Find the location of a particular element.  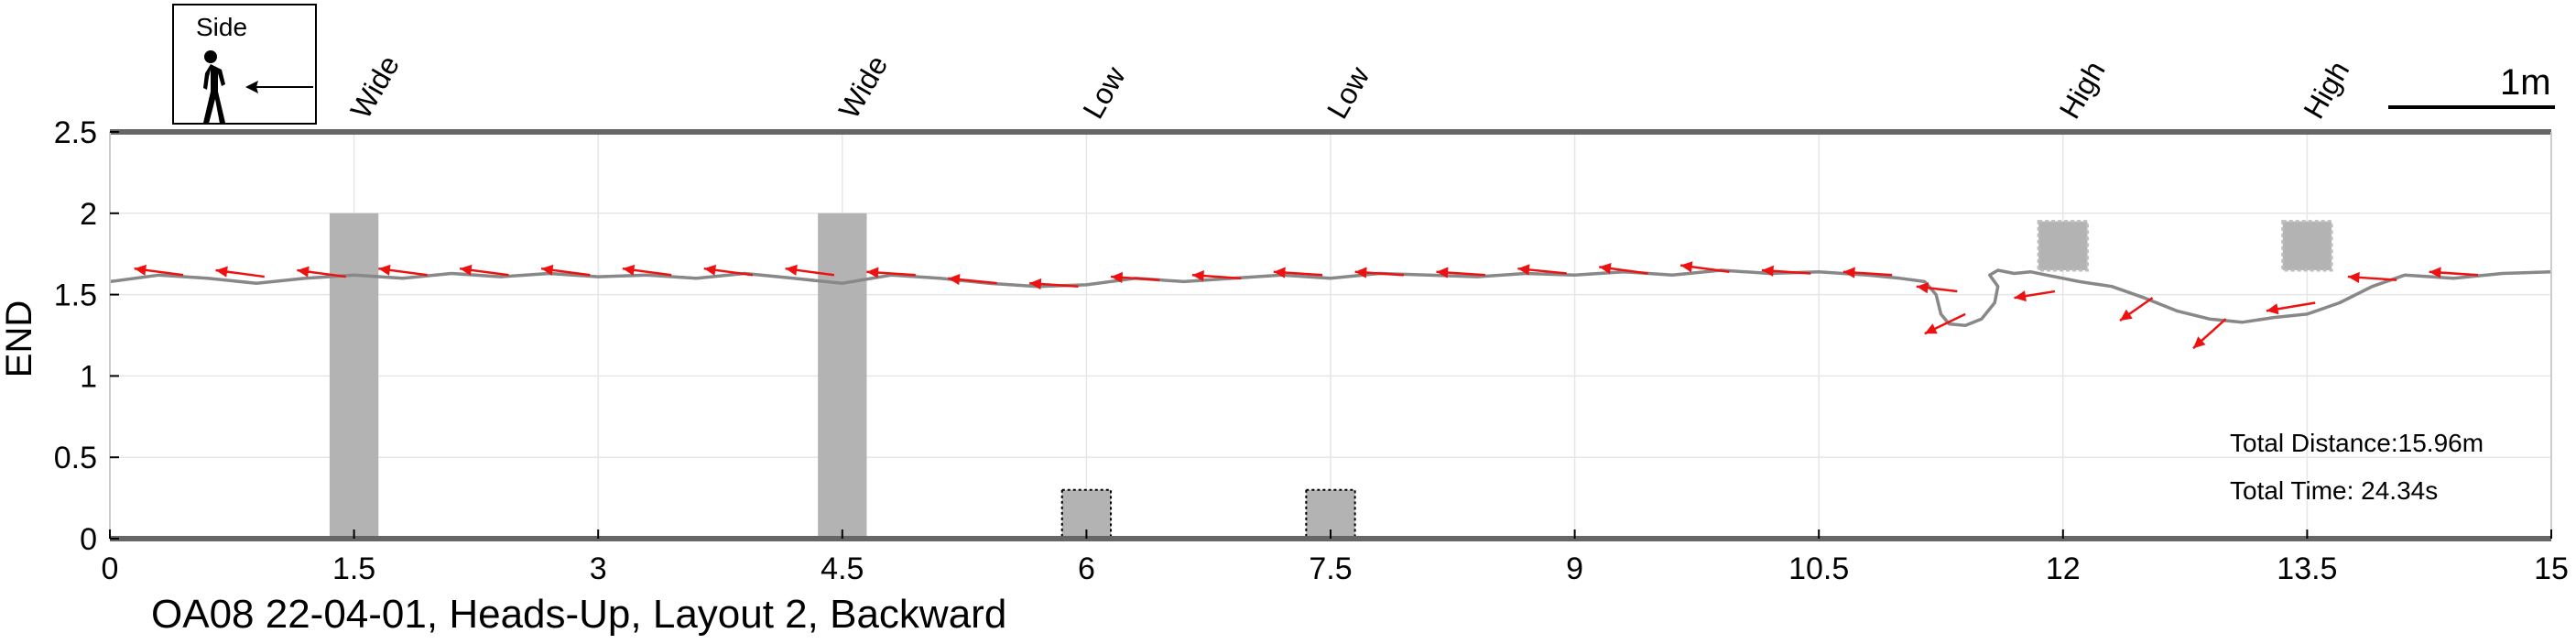

x-tick-label: 12 is located at coordinates (2063, 569).